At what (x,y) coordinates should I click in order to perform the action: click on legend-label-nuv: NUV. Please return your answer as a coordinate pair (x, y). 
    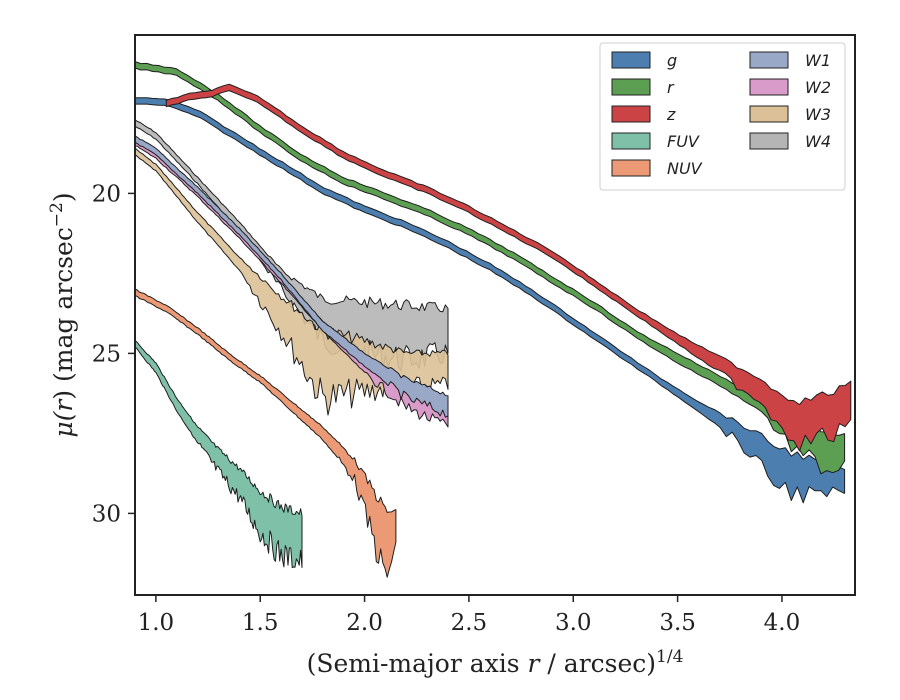
    Looking at the image, I should click on (685, 168).